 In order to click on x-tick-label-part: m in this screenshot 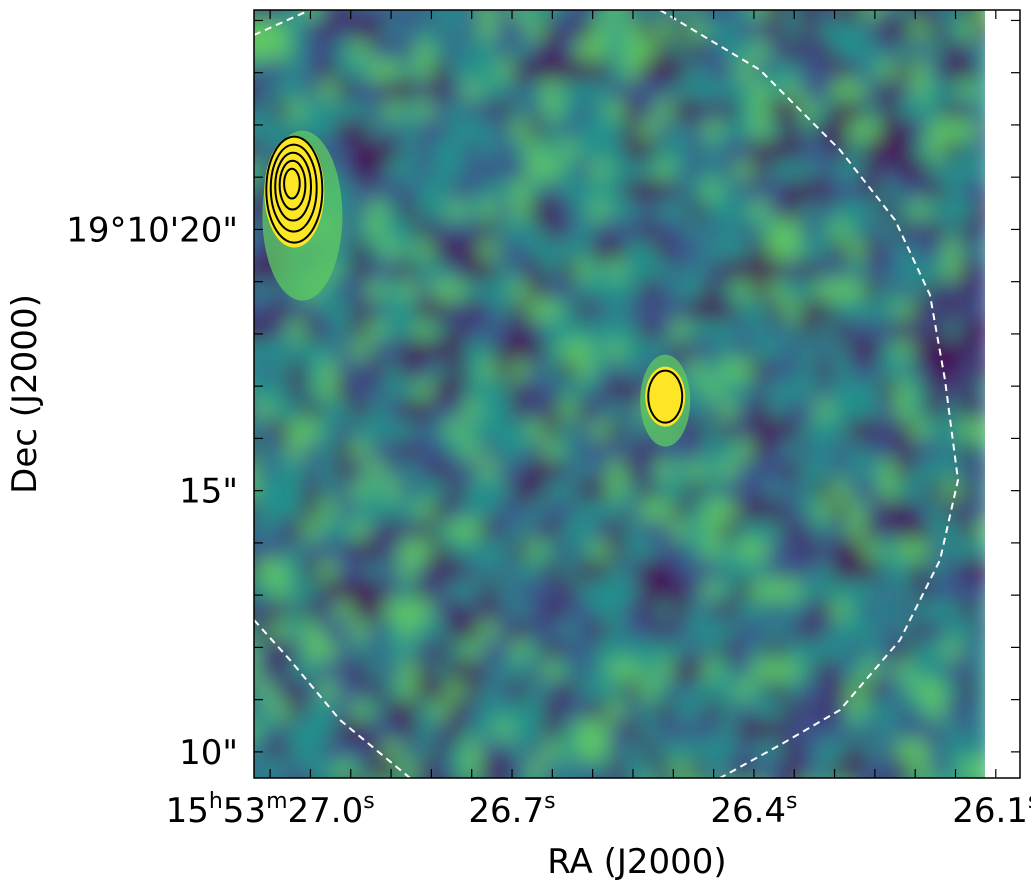, I will do `click(276, 801)`.